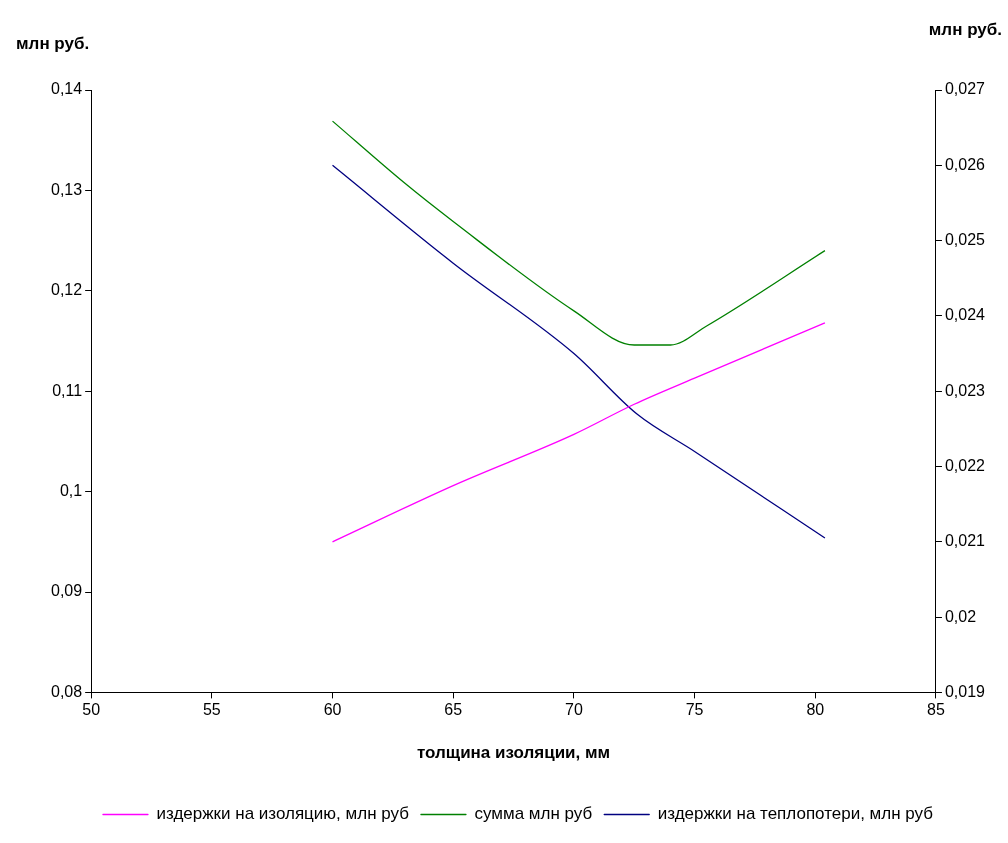 The width and height of the screenshot is (1008, 843). What do you see at coordinates (67, 390) in the screenshot?
I see `y-tick-label: 0,11` at bounding box center [67, 390].